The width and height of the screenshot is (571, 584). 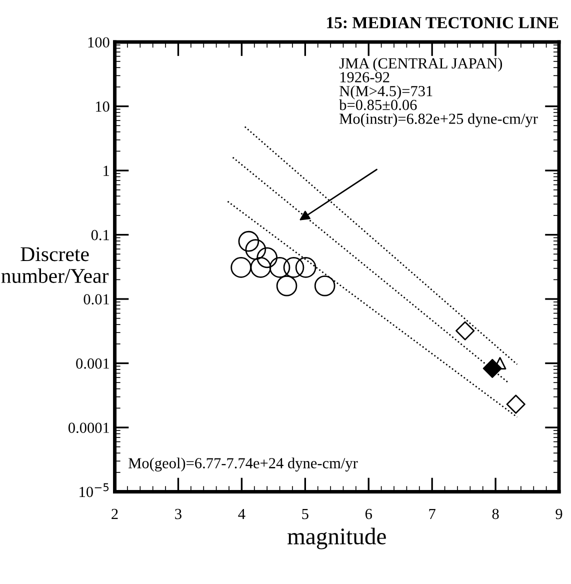 What do you see at coordinates (88, 428) in the screenshot?
I see `y-tick-label: 0.0001` at bounding box center [88, 428].